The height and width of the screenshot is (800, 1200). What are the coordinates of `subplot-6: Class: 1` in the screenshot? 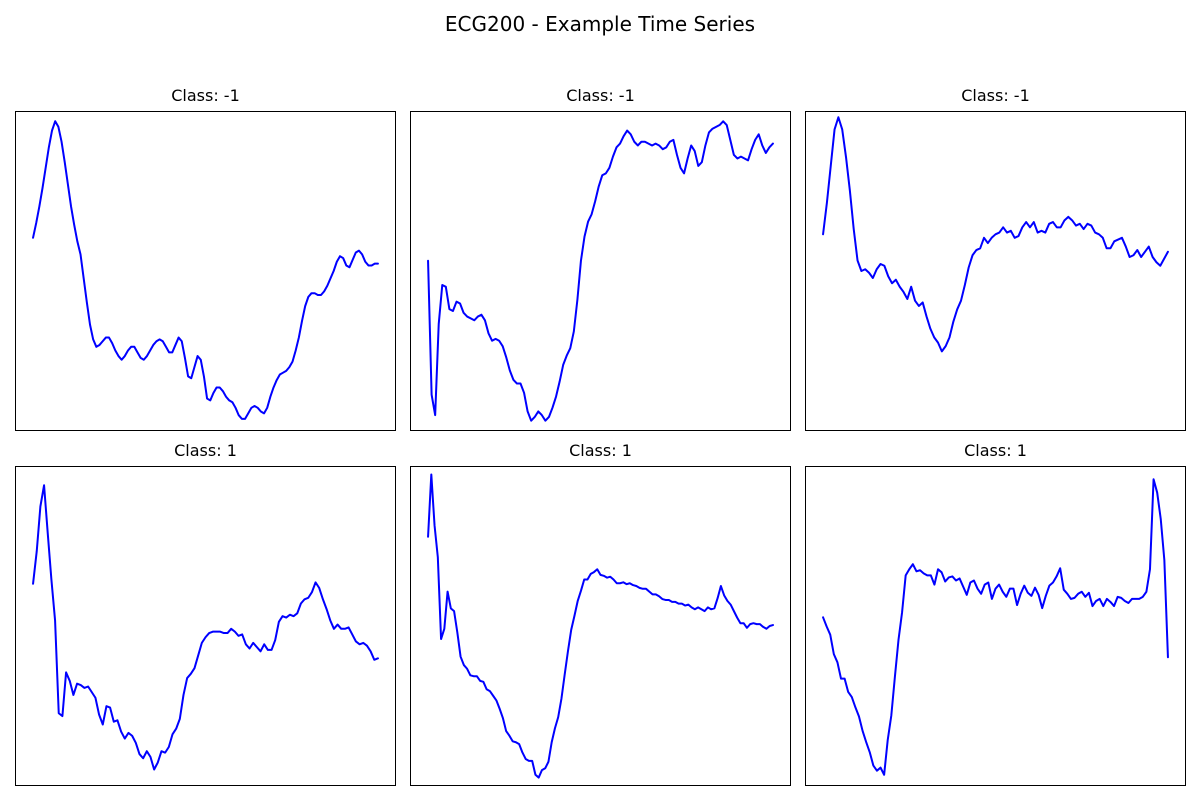 It's located at (995, 613).